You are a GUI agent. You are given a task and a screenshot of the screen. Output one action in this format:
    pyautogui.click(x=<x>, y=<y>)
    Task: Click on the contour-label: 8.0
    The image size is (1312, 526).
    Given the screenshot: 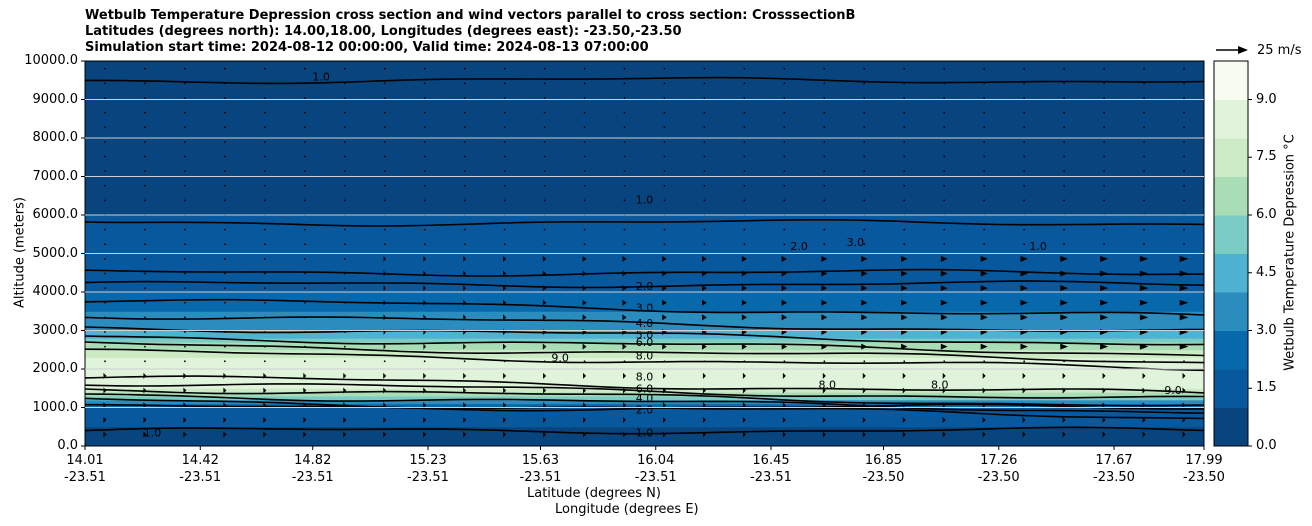 What is the action you would take?
    pyautogui.click(x=645, y=377)
    